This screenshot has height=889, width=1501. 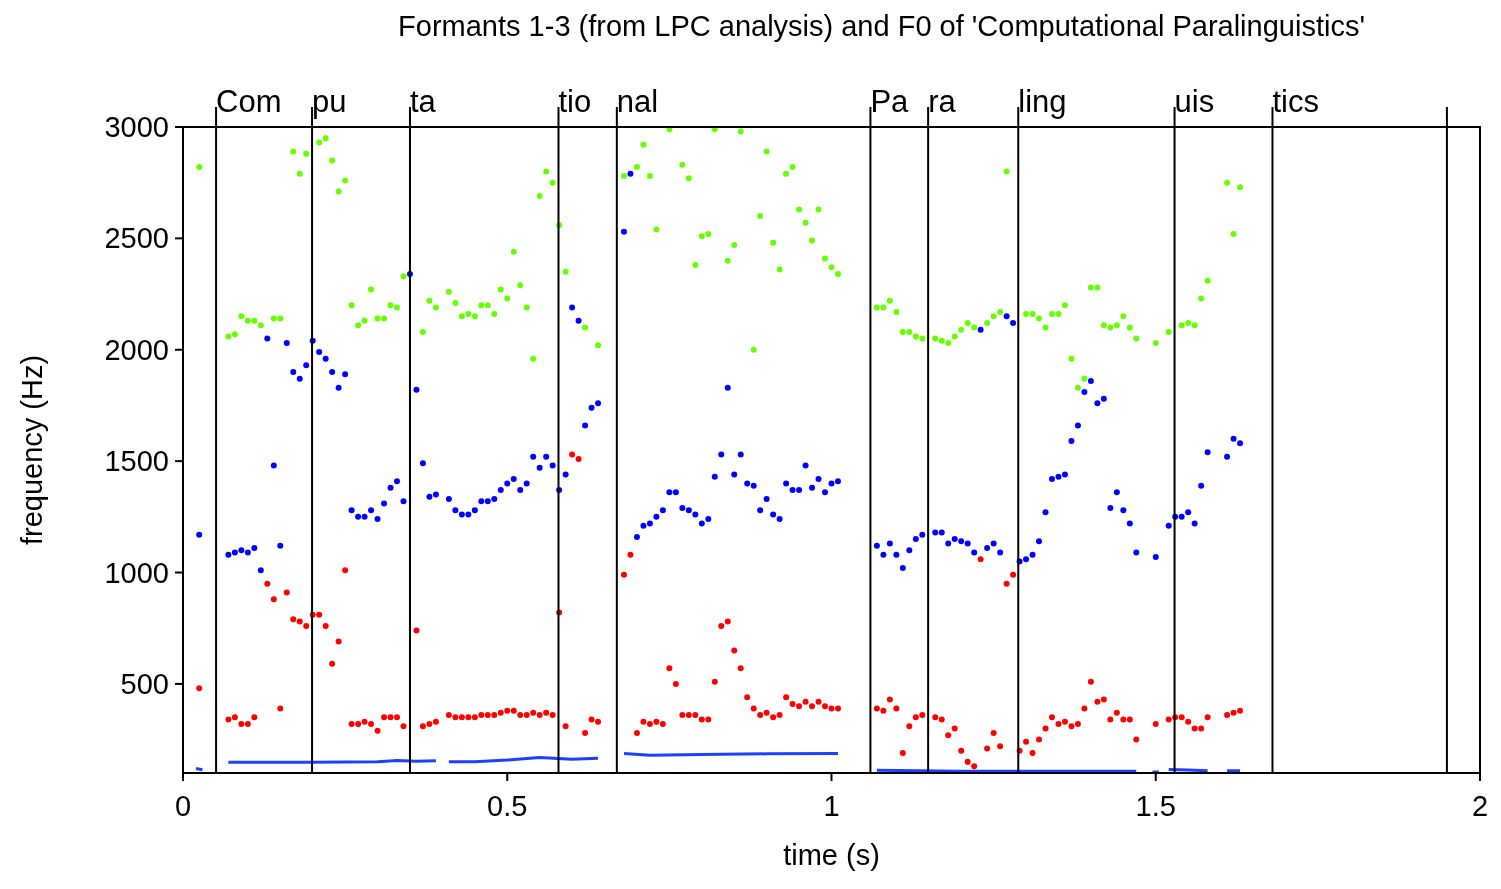 I want to click on x-tick-label: 0.5, so click(x=507, y=806).